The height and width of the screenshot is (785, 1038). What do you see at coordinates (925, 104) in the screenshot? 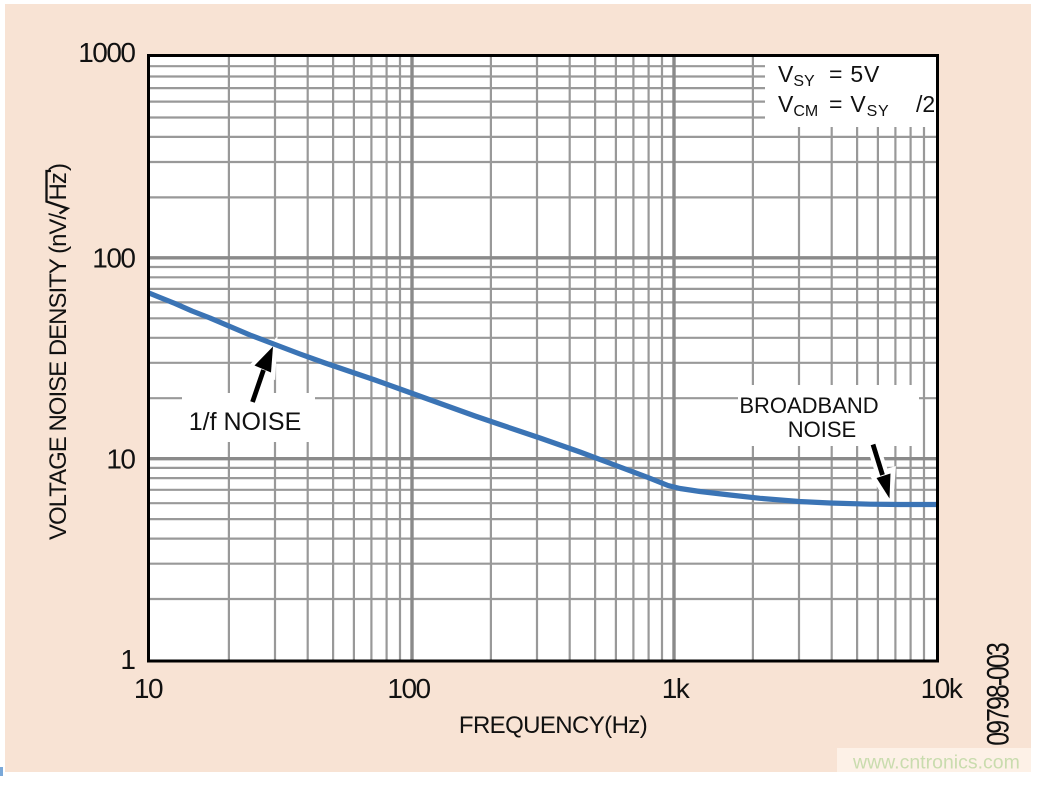
I see `svg-text: /2` at bounding box center [925, 104].